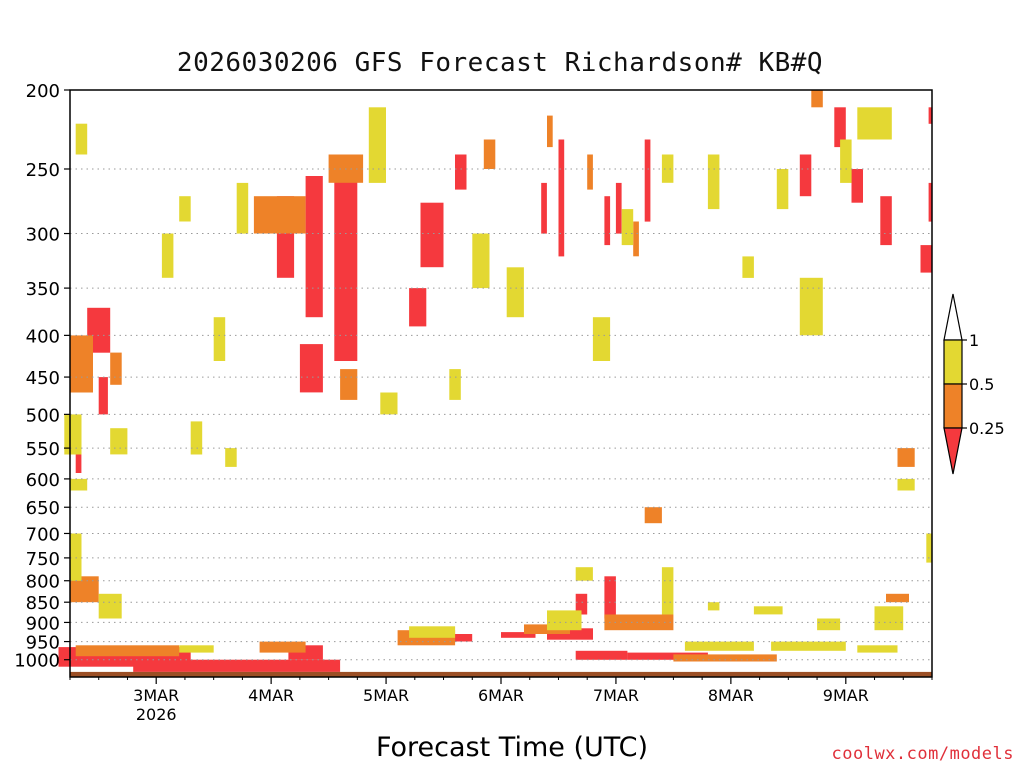 The height and width of the screenshot is (768, 1024). Describe the element at coordinates (500, 63) in the screenshot. I see `chart-title: 2026030206 GFS Forecast Richardson# KB#Q` at that location.